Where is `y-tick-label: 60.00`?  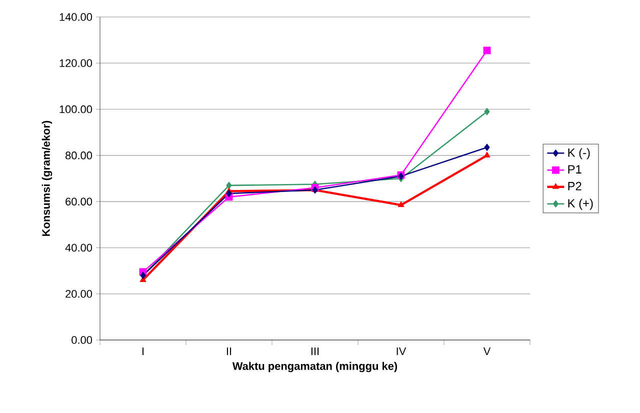
y-tick-label: 60.00 is located at coordinates (79, 202).